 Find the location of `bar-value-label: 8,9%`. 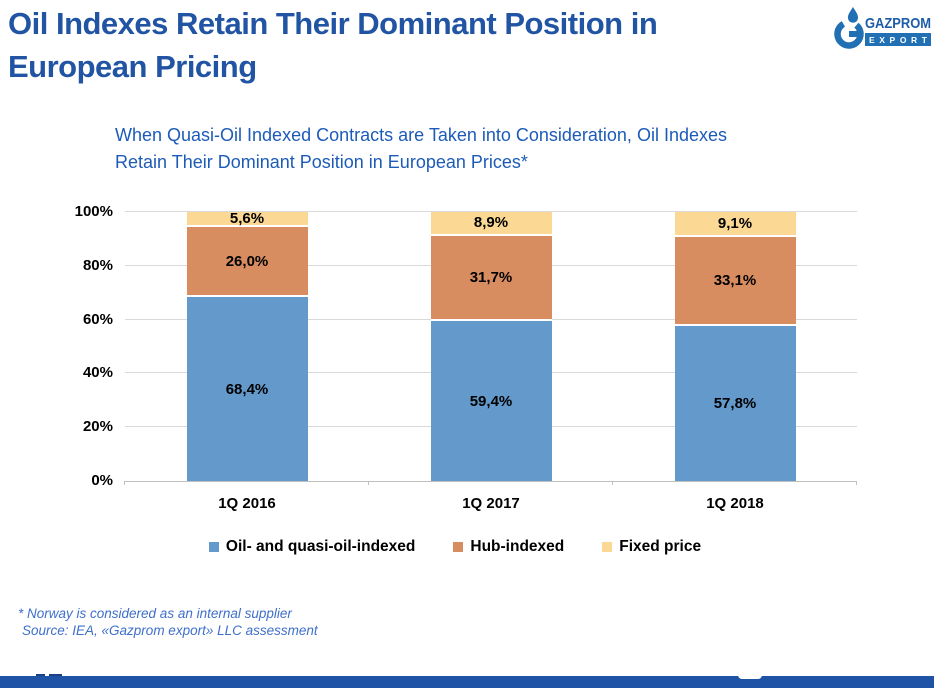

bar-value-label: 8,9% is located at coordinates (491, 223).